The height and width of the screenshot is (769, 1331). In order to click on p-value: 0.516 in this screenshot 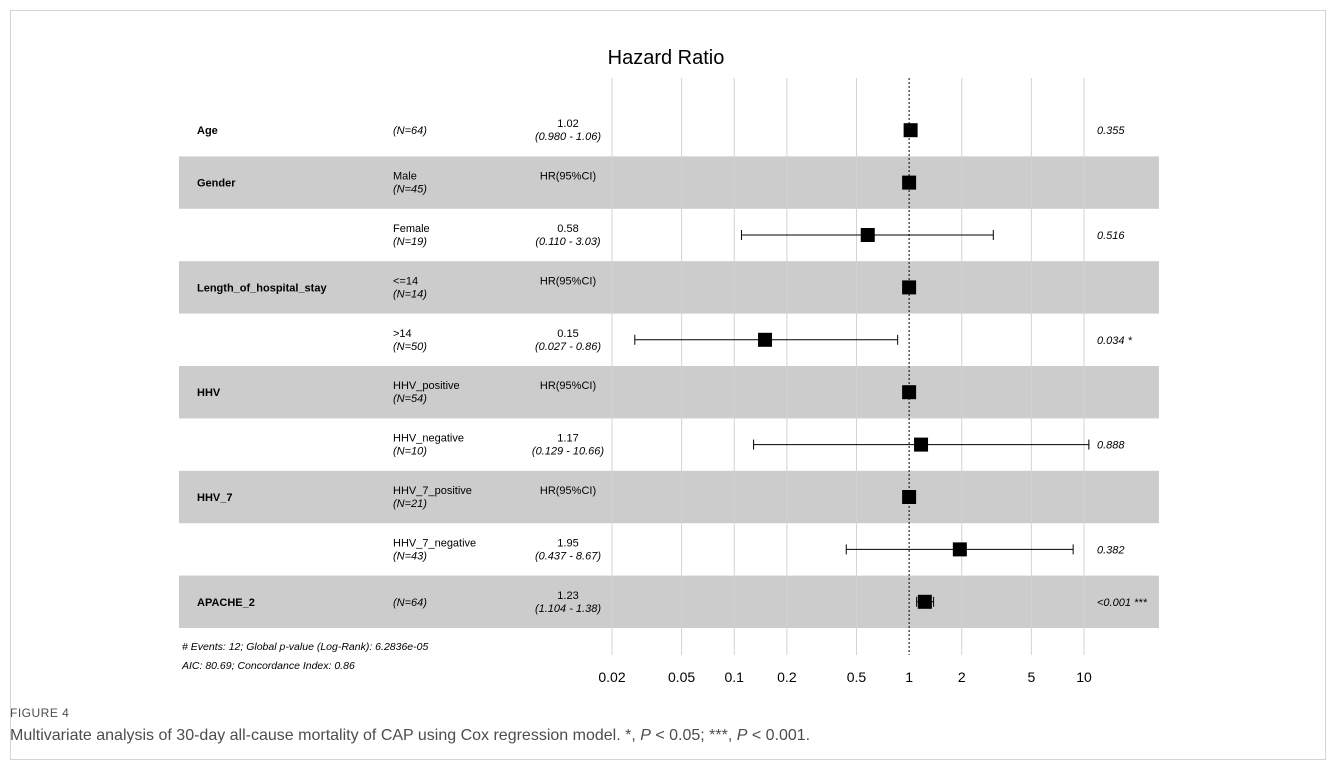, I will do `click(1111, 236)`.